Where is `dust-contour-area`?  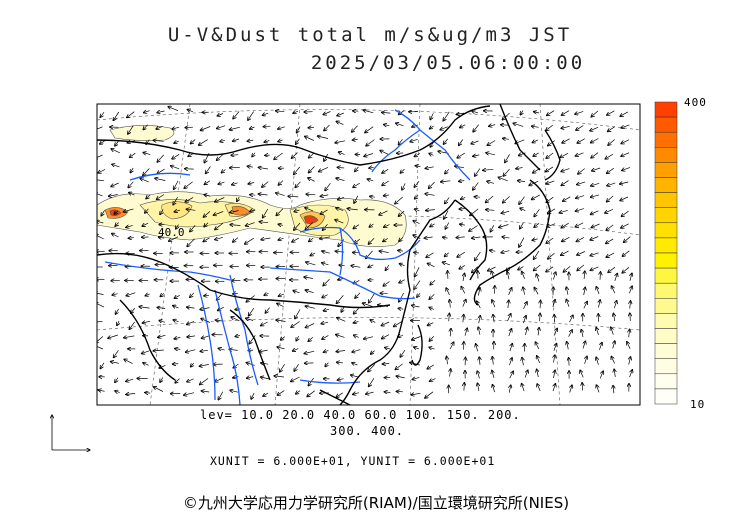
dust-contour-area is located at coordinates (311, 219).